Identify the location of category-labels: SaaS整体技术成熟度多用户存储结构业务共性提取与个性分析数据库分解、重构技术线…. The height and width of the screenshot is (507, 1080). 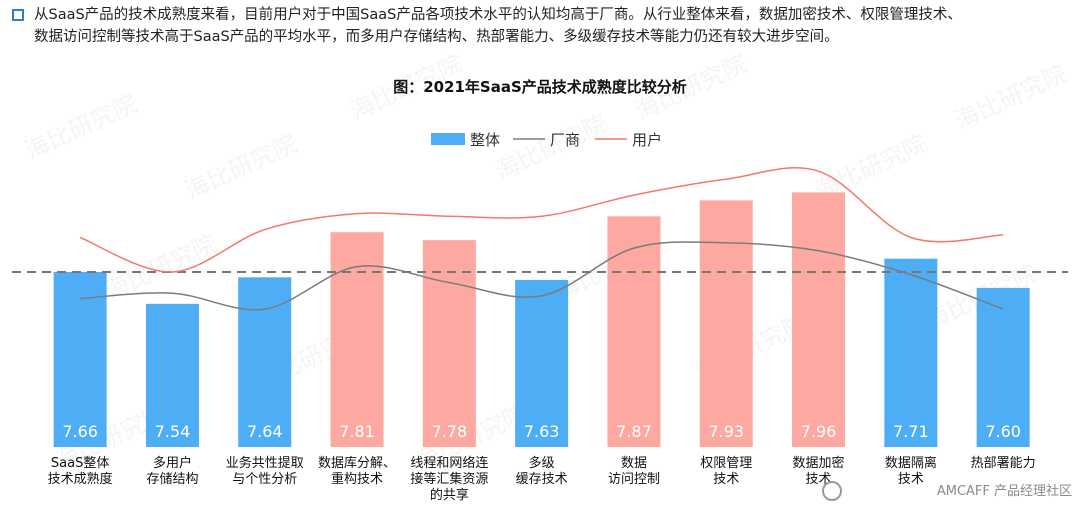
(542, 479).